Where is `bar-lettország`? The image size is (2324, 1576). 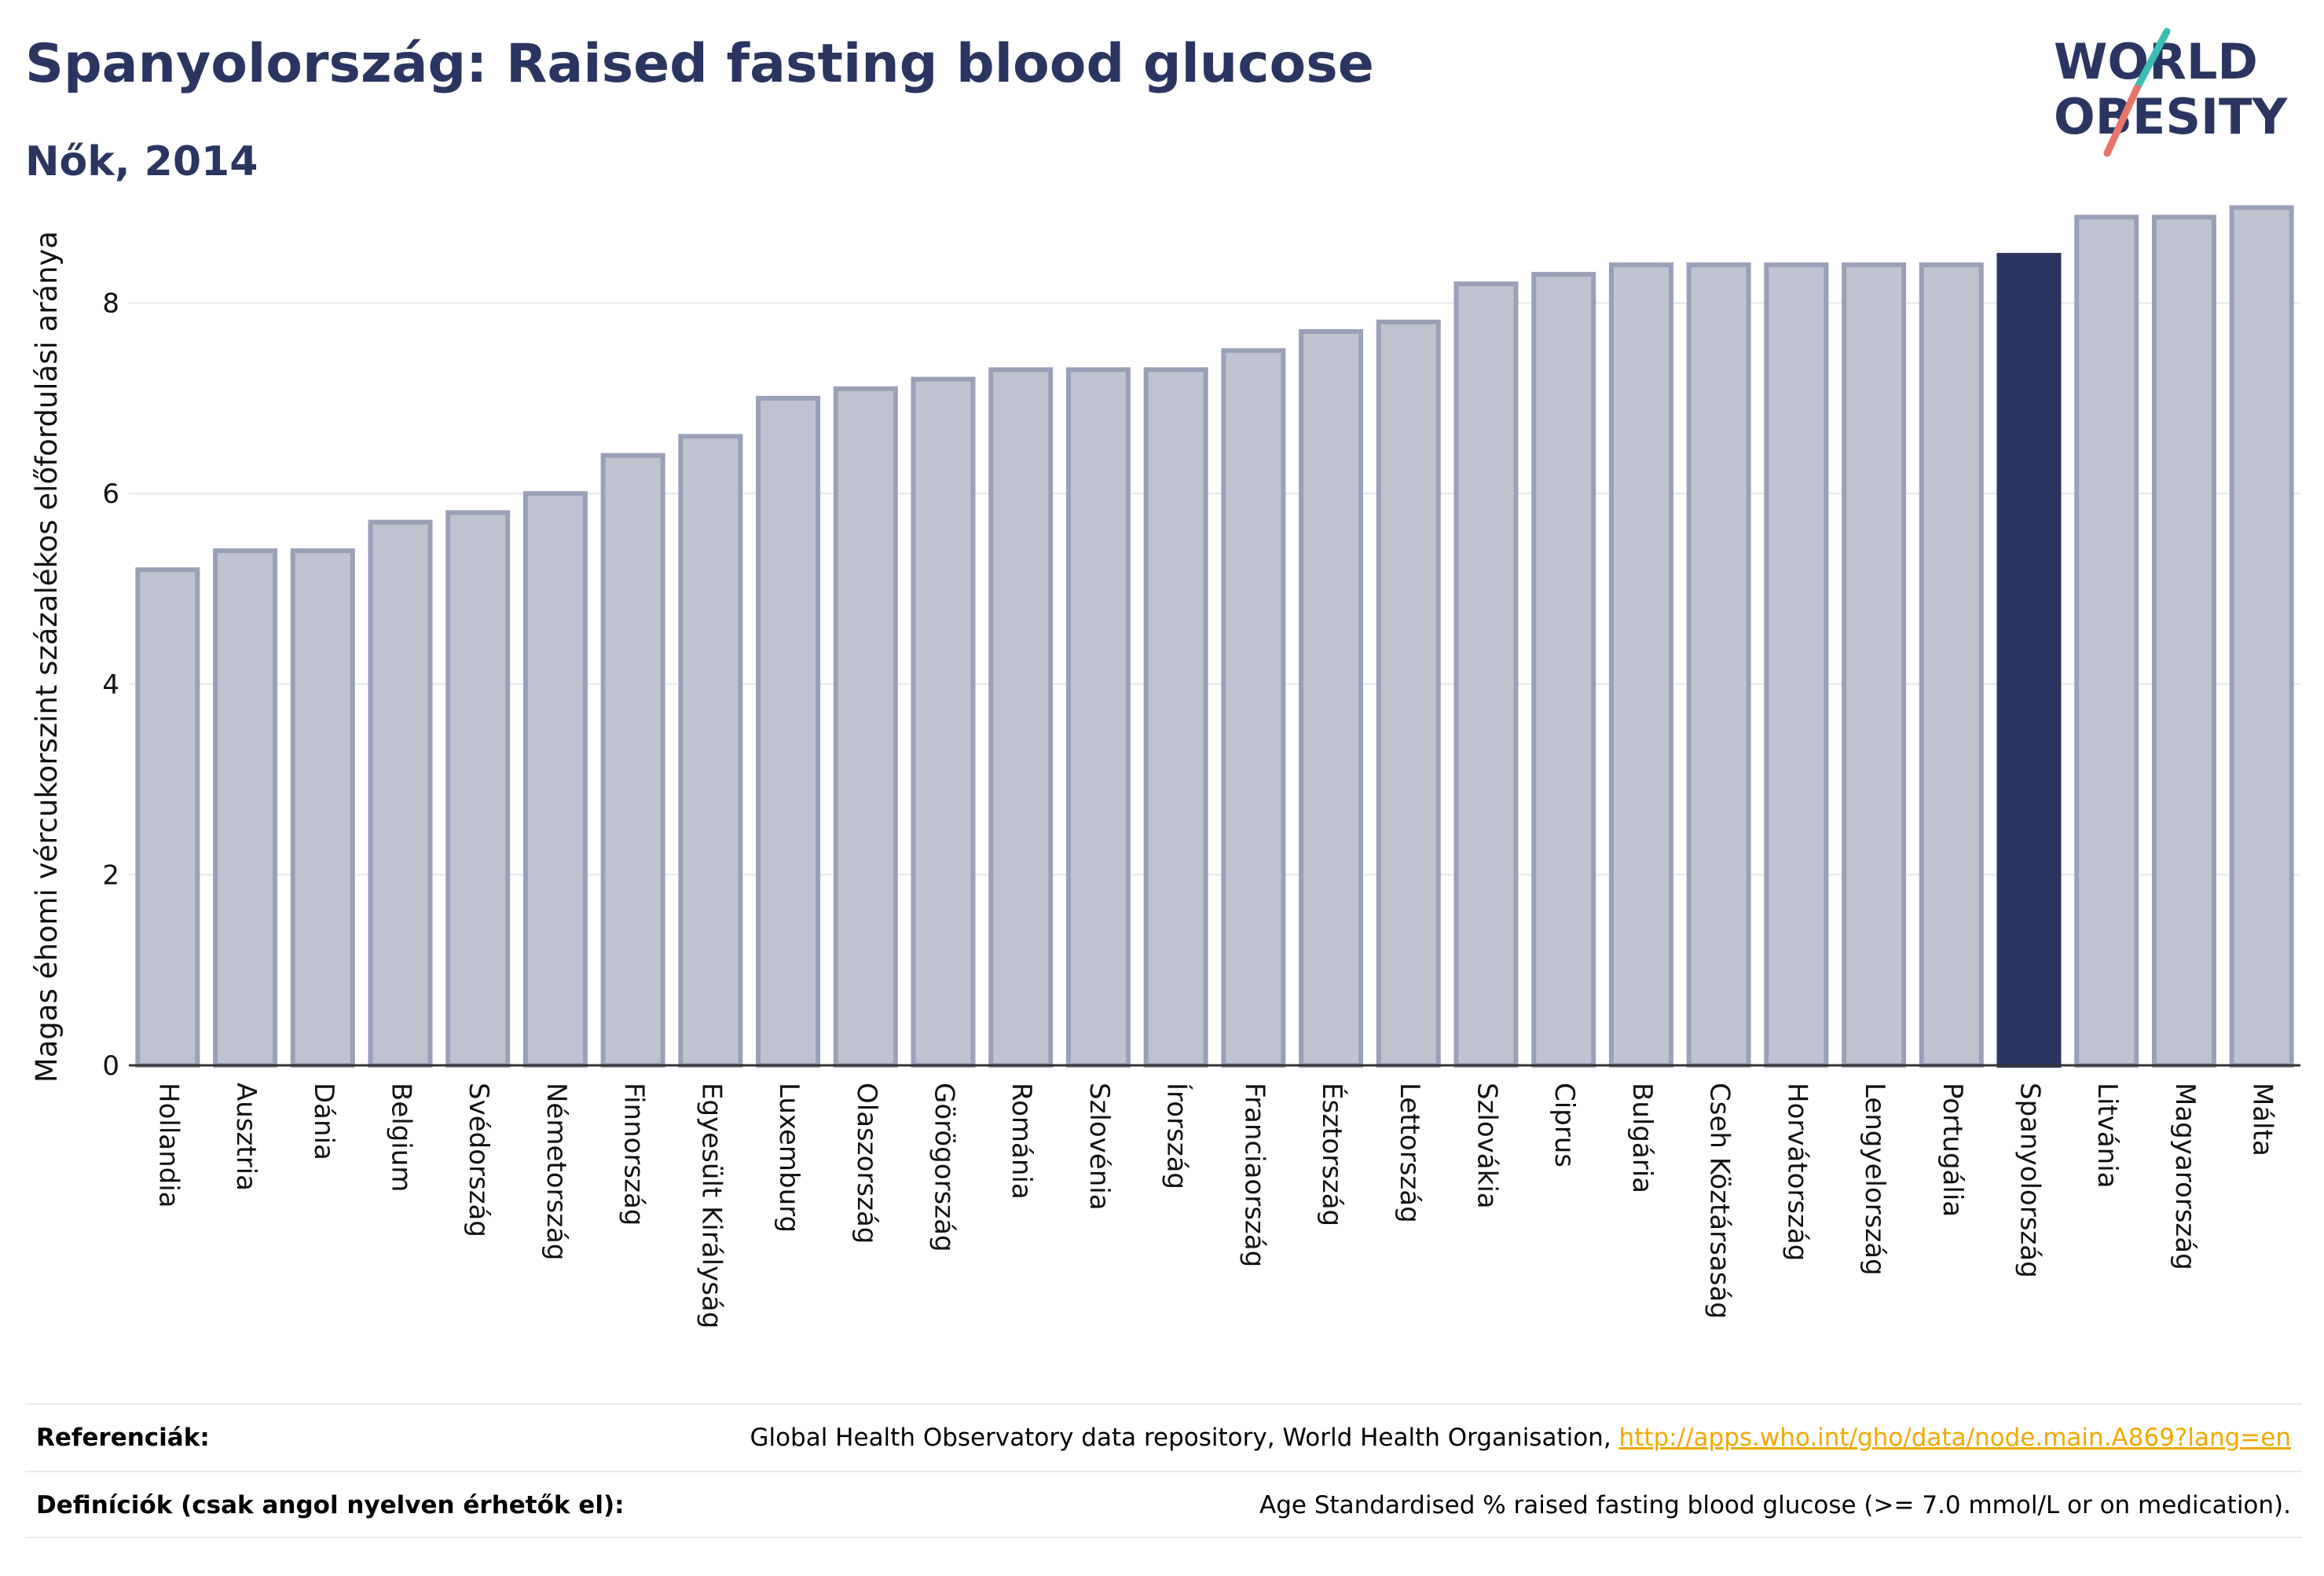
bar-lettország is located at coordinates (1408, 693).